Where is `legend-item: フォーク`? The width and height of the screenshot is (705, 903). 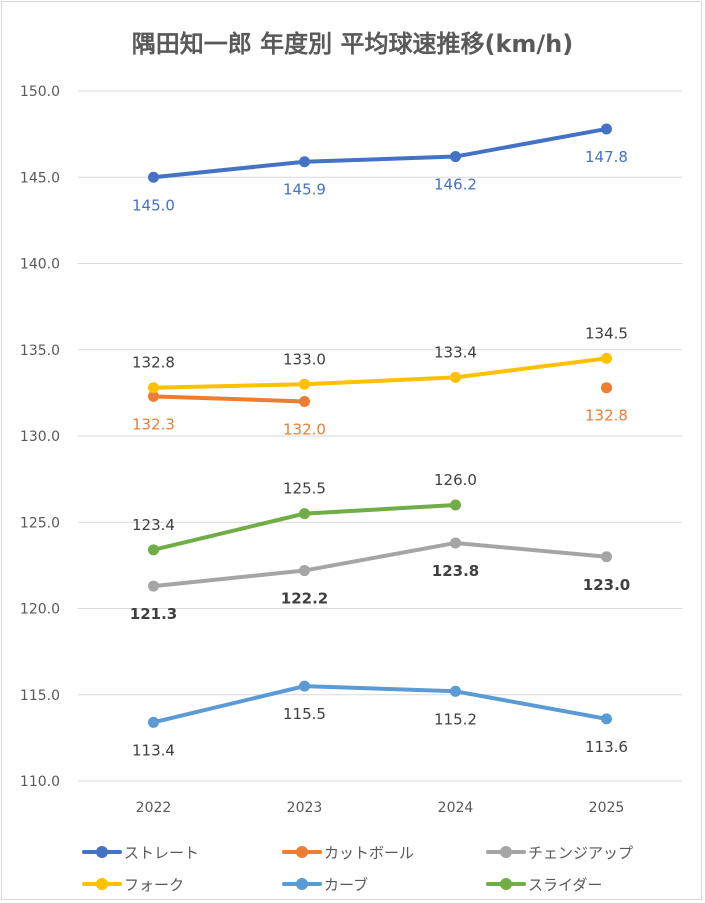 legend-item: フォーク is located at coordinates (133, 884).